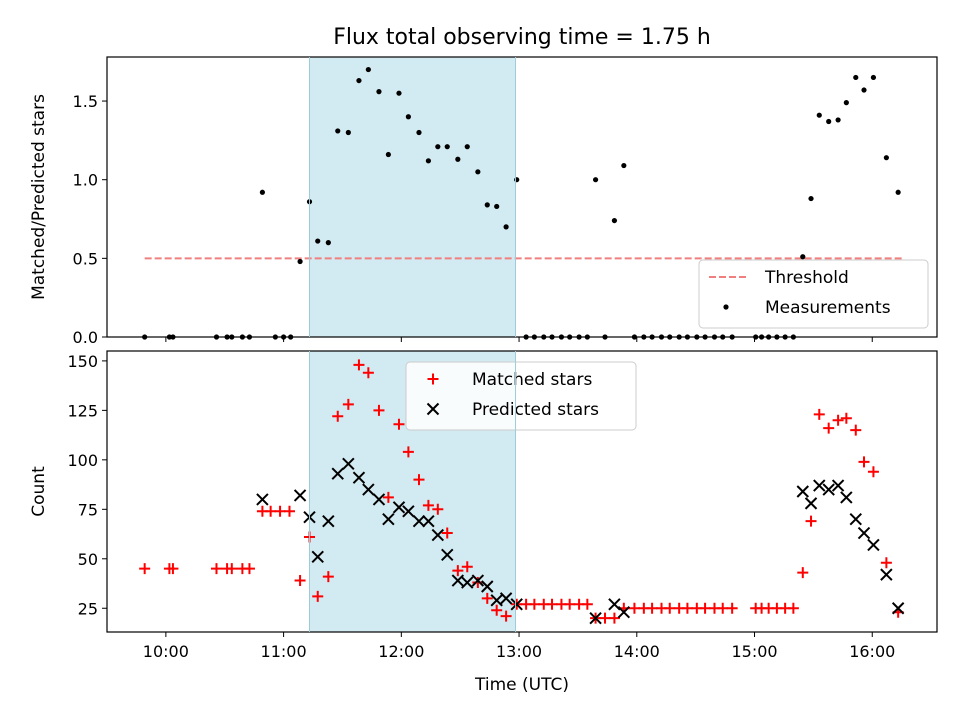 This screenshot has height=720, width=960. Describe the element at coordinates (166, 651) in the screenshot. I see `x-tick-label: 10:00` at that location.